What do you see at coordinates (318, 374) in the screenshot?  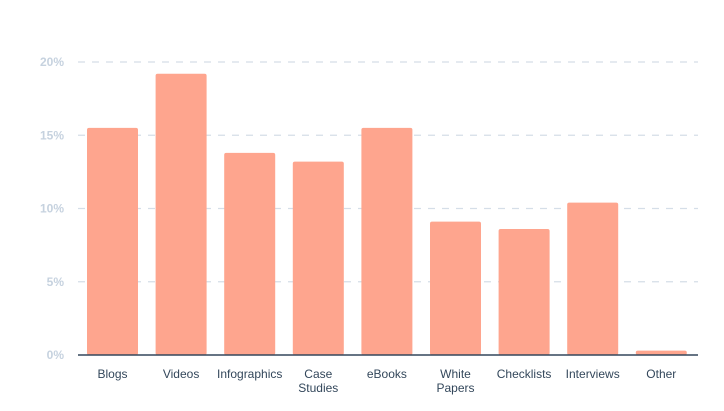 I see `x-tick-label-line: Case` at bounding box center [318, 374].